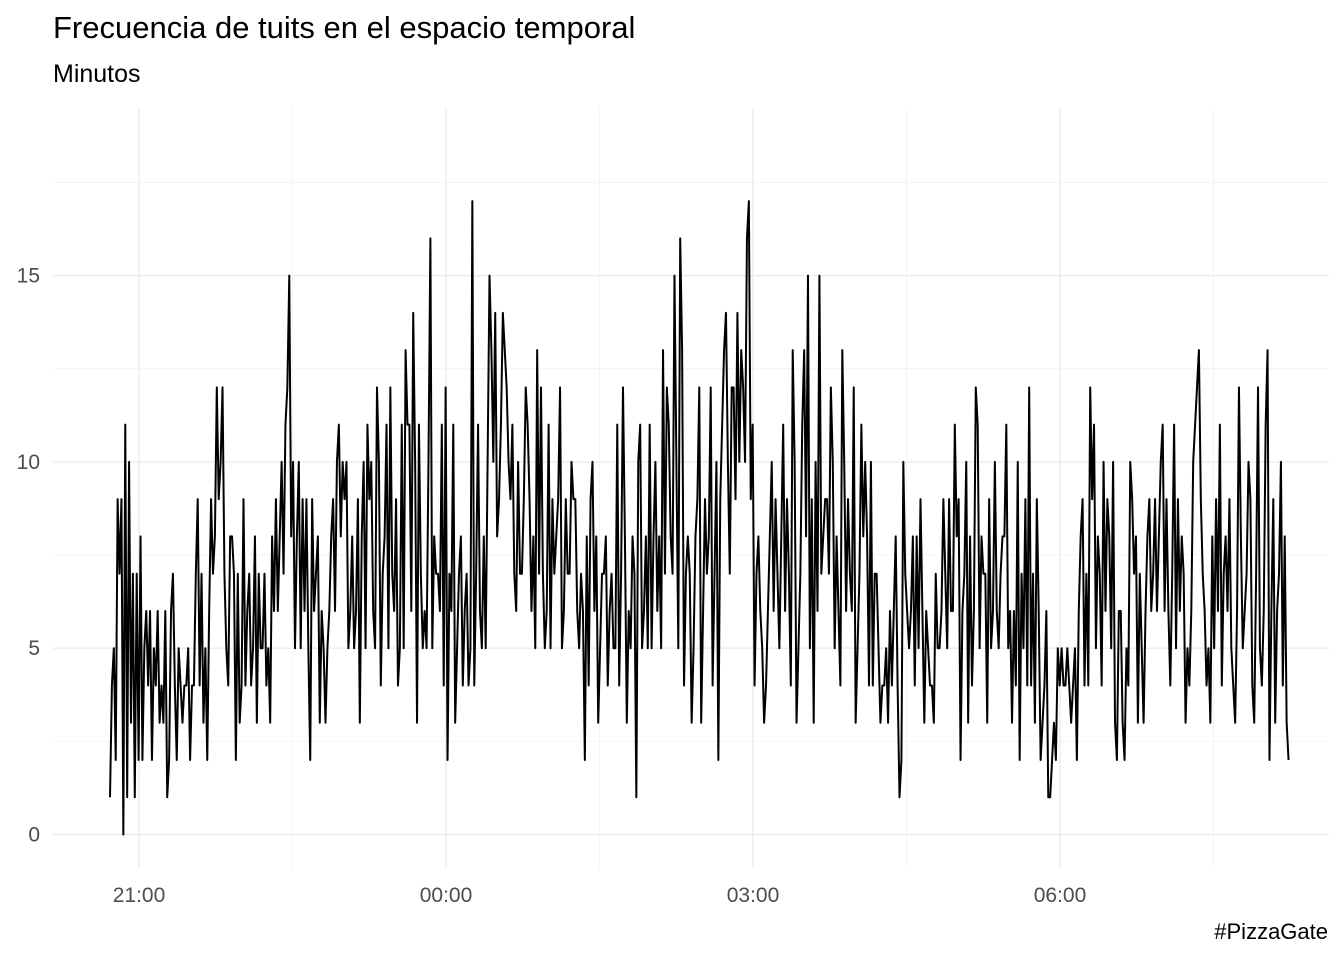 The image size is (1344, 960). What do you see at coordinates (28, 276) in the screenshot?
I see `y-tick-label: 15` at bounding box center [28, 276].